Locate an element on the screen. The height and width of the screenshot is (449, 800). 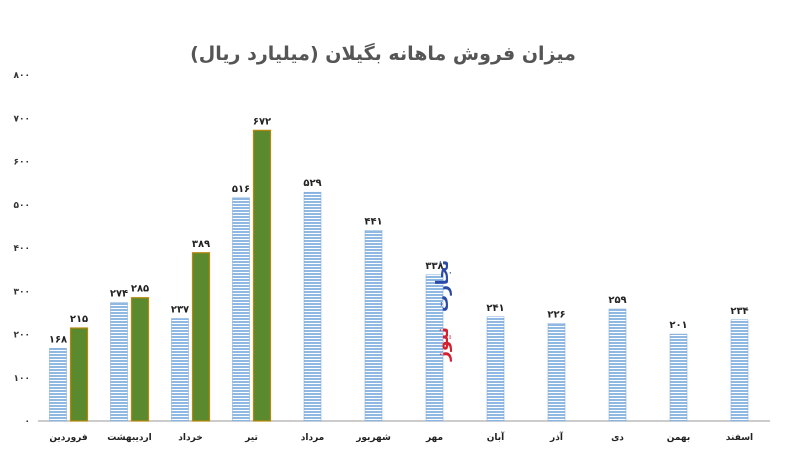
y-tick-label: ۴۰۰ is located at coordinates (22, 249).